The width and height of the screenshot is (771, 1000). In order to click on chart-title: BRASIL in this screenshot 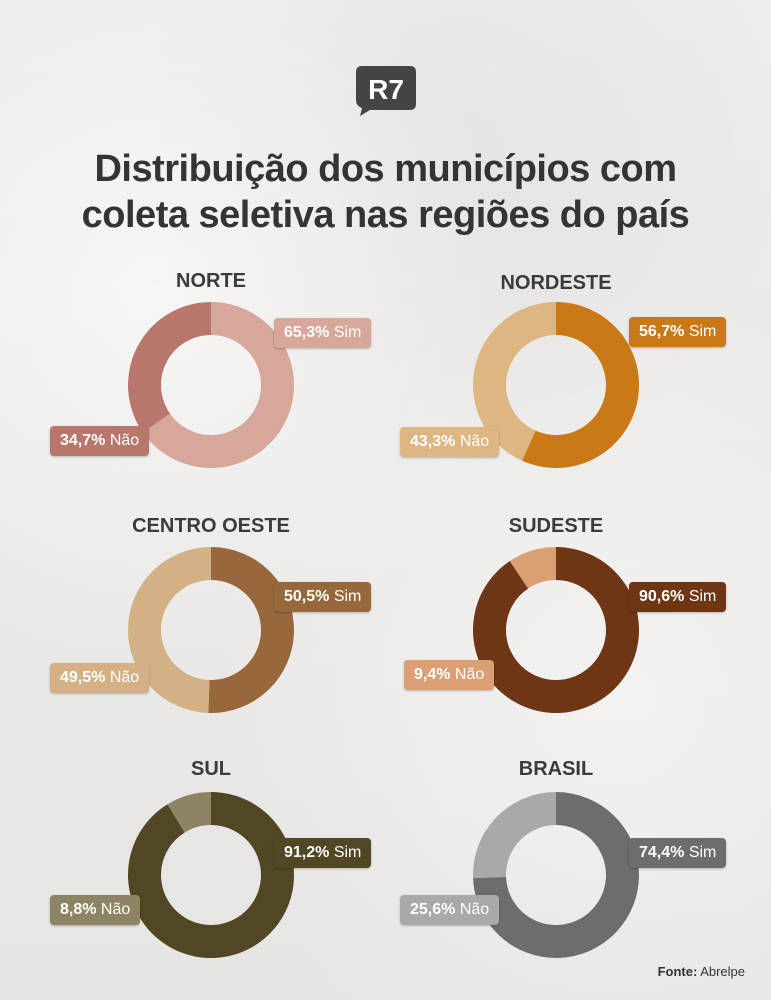, I will do `click(556, 769)`.